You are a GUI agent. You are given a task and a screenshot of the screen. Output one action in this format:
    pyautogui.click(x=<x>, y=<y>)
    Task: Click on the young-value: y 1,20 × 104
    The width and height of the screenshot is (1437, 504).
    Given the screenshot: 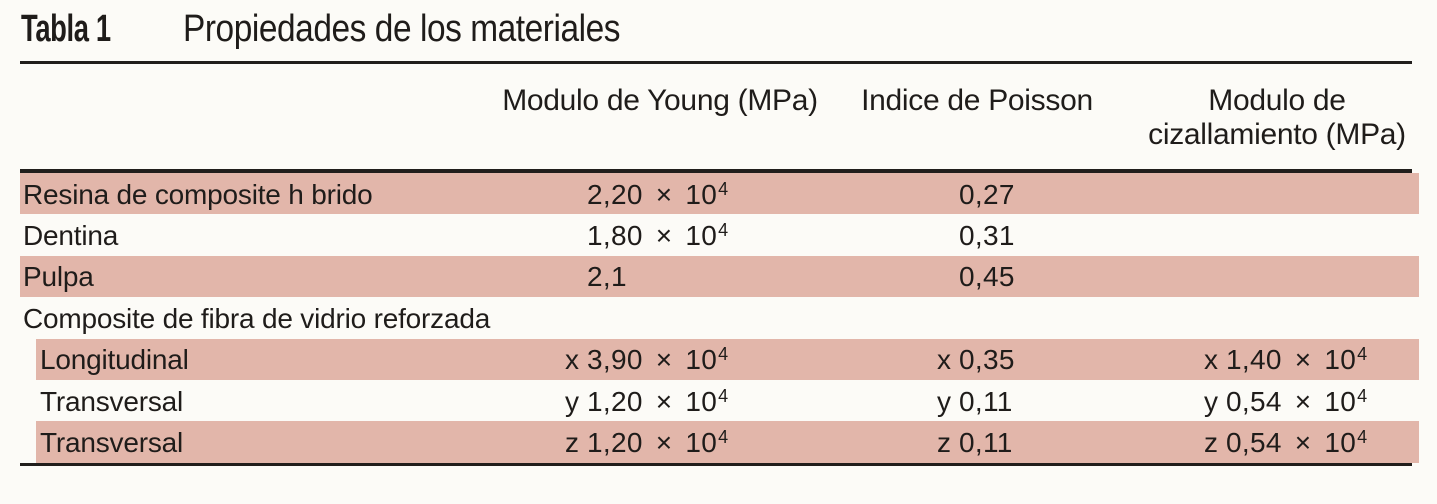 What is the action you would take?
    pyautogui.click(x=646, y=402)
    